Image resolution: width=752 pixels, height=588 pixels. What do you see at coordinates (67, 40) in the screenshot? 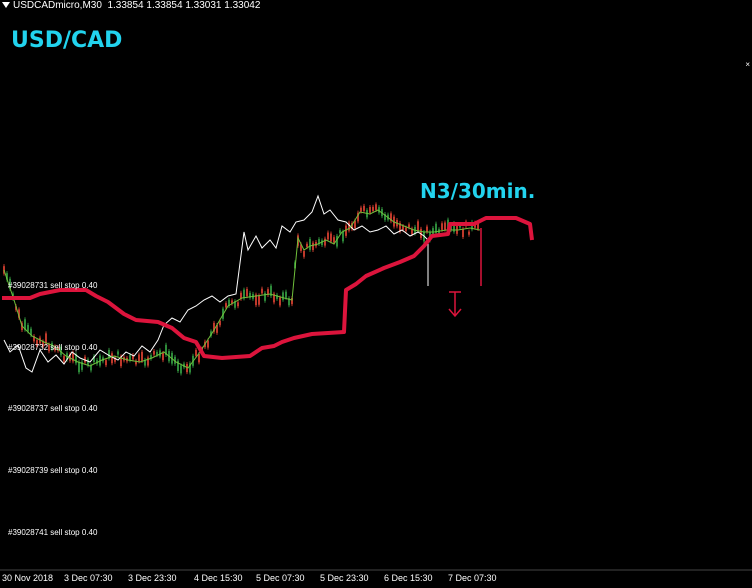
I see `symbol-label: USD/CAD` at bounding box center [67, 40].